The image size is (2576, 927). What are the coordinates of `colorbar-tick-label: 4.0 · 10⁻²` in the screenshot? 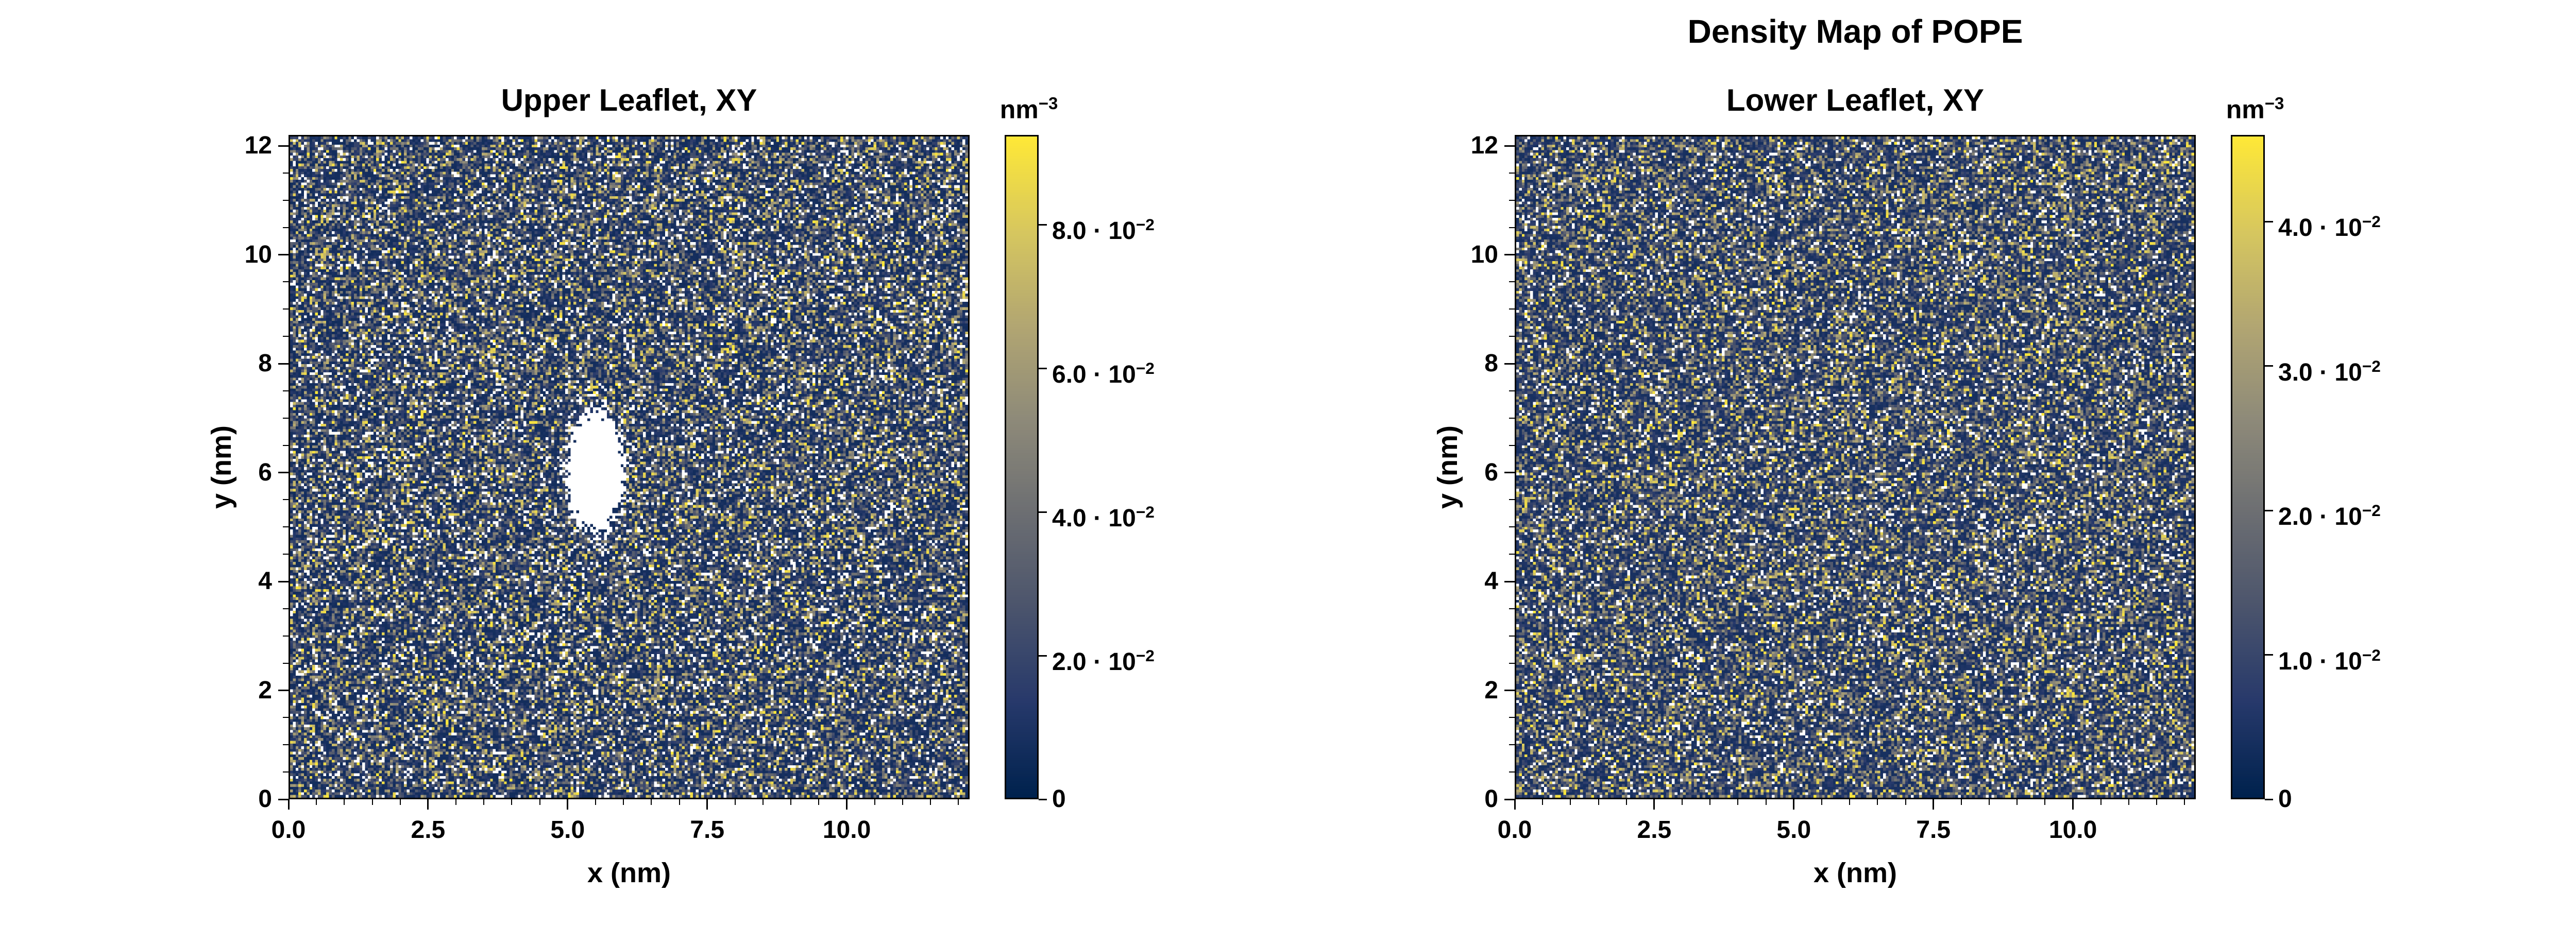 It's located at (1103, 518).